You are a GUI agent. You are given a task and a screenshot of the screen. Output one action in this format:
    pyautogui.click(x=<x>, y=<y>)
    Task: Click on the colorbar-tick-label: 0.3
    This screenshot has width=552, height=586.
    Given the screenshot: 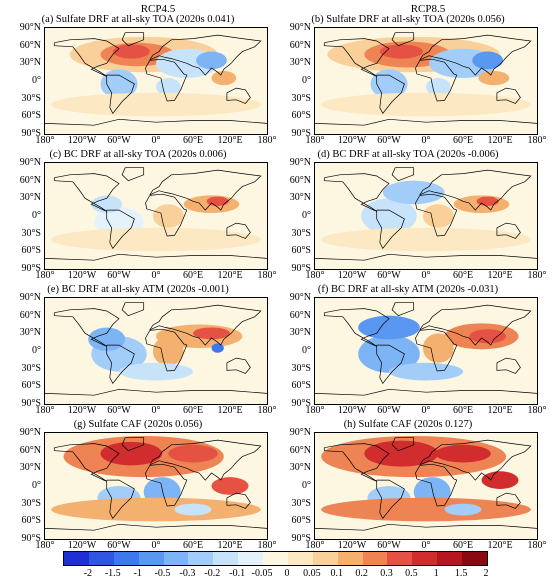 What is the action you would take?
    pyautogui.click(x=386, y=573)
    